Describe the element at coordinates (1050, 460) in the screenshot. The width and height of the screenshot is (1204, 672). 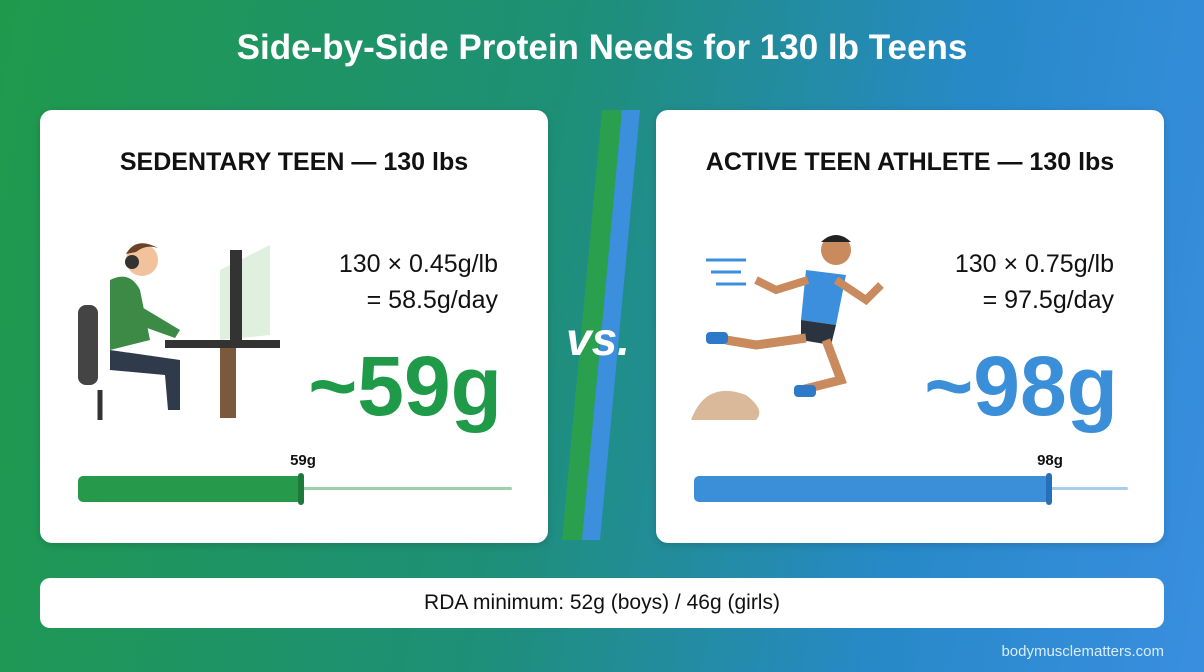
I see `bar-label: 98g` at that location.